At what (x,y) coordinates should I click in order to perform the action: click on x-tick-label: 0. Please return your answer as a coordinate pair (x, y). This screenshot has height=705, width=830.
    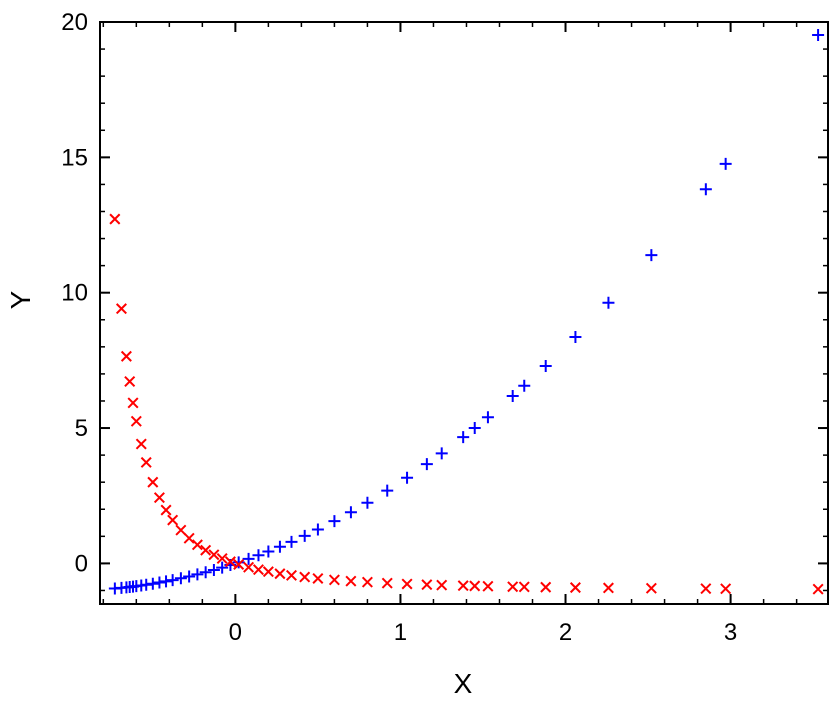
    Looking at the image, I should click on (235, 632).